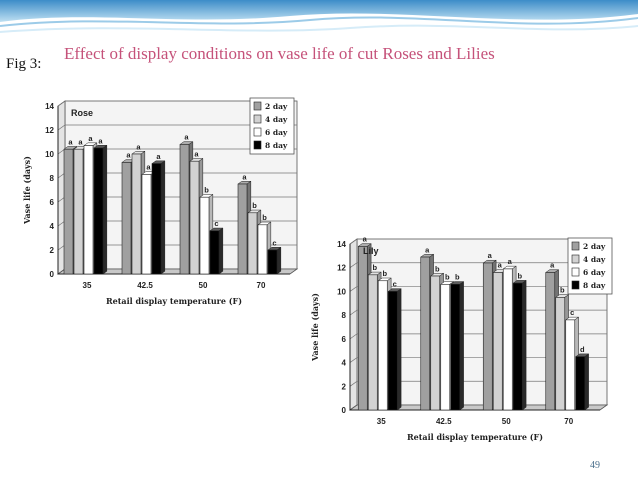  I want to click on legend-label: 8 day, so click(276, 145).